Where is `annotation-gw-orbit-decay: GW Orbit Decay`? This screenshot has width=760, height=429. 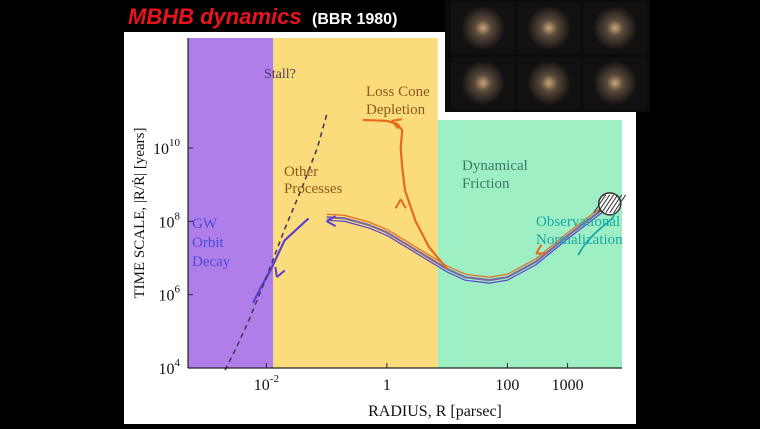 annotation-gw-orbit-decay: GW Orbit Decay is located at coordinates (211, 243).